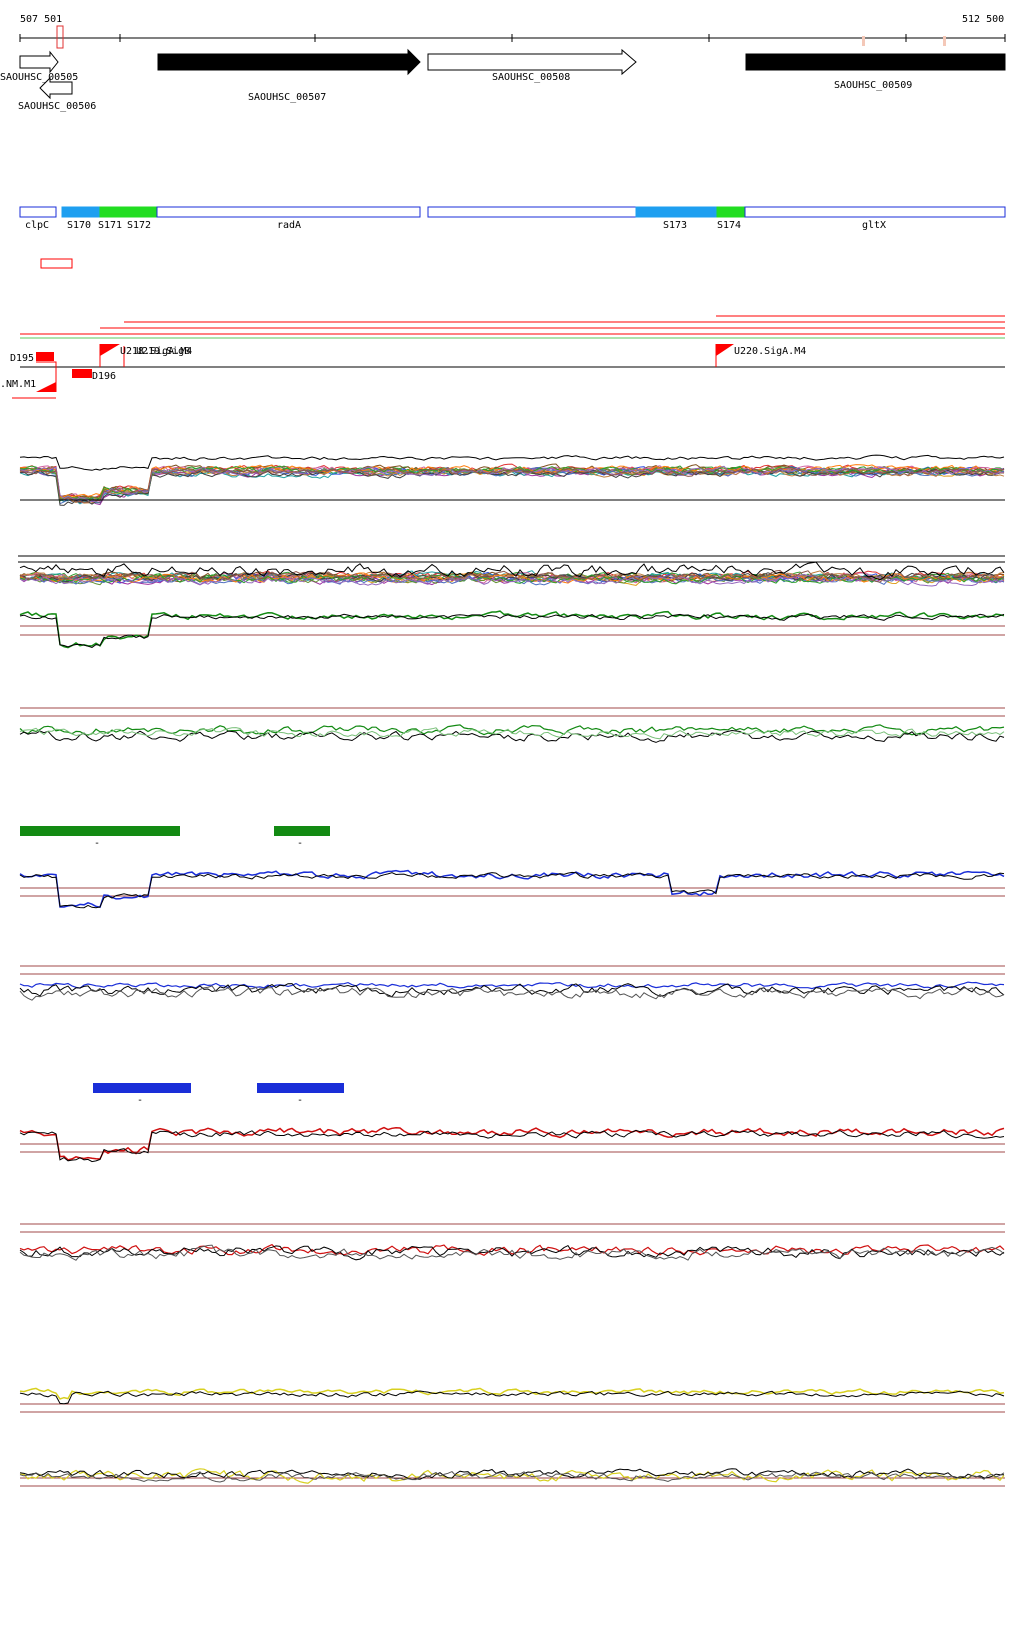 This screenshot has width=1024, height=1640. Describe the element at coordinates (770, 351) in the screenshot. I see `feature-label: U220.SigA.M4` at that location.